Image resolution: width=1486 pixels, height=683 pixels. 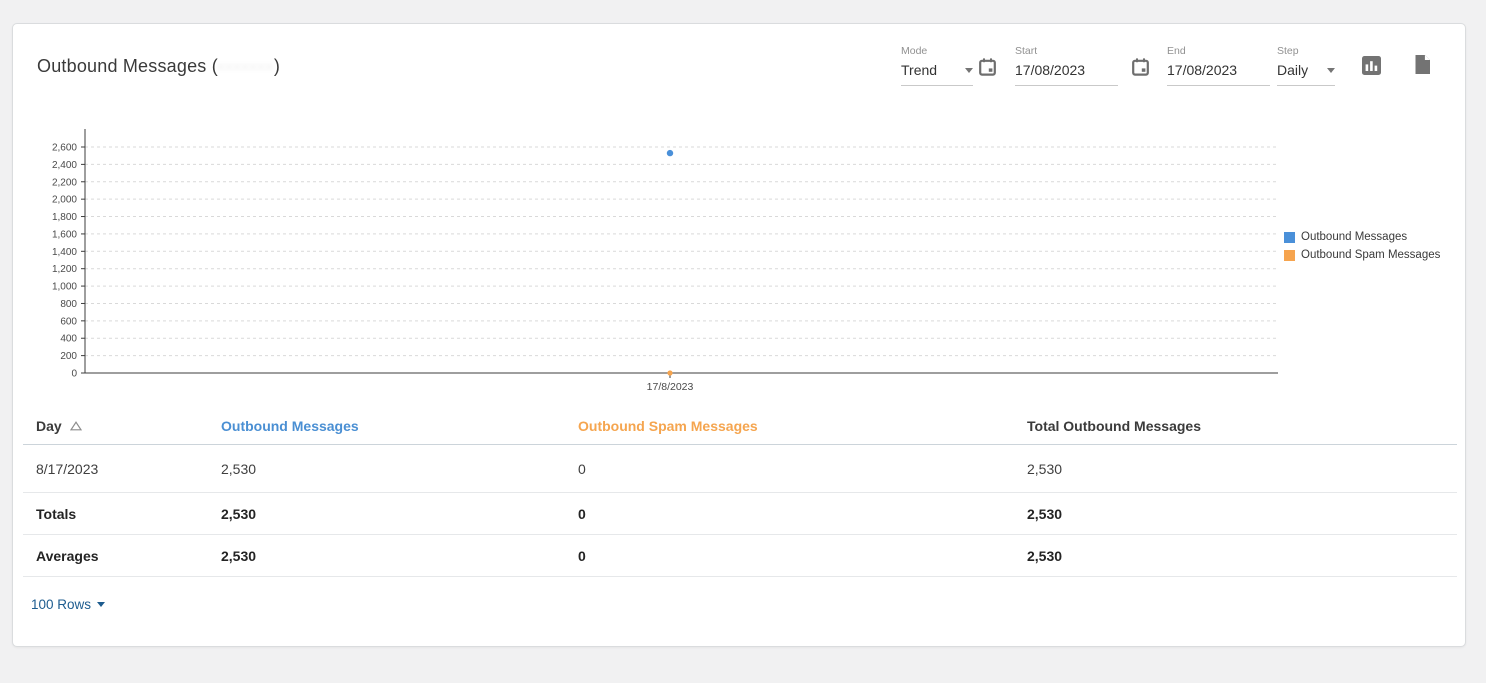 I want to click on legend-item-outbound-spam-messages: Outbound Spam Messages, so click(x=1362, y=255).